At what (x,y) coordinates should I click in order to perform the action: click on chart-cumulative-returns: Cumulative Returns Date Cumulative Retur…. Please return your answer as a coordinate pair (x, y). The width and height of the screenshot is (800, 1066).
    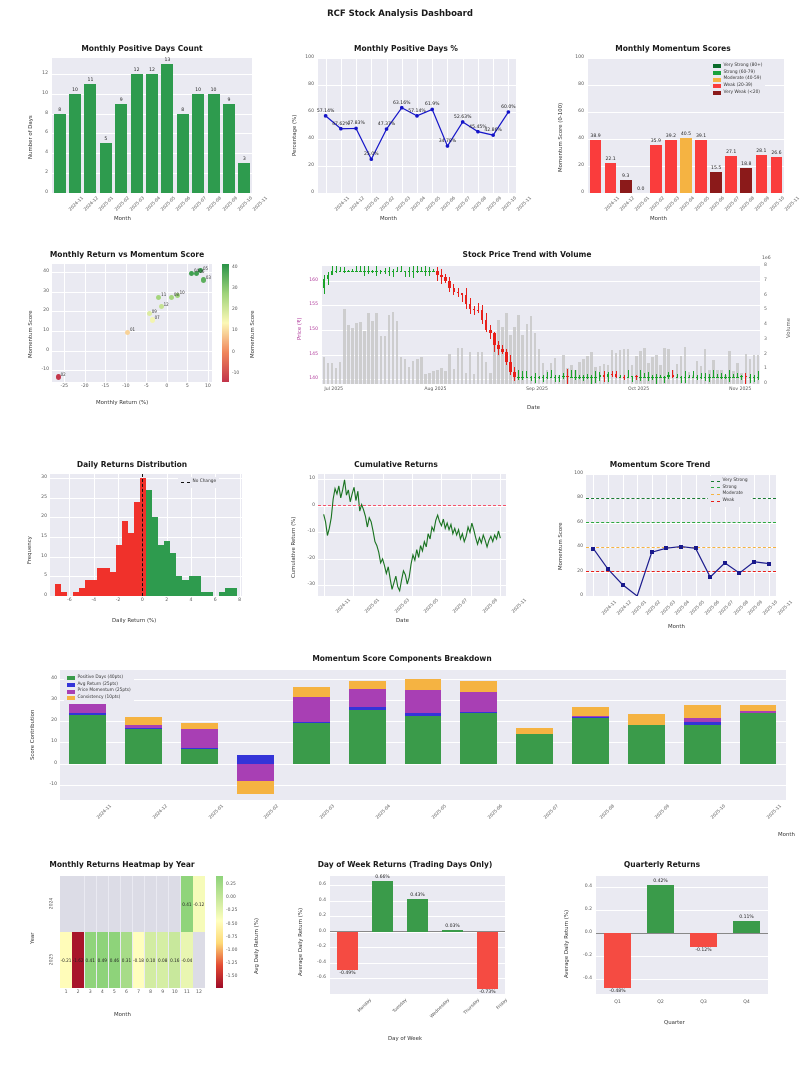
    Looking at the image, I should click on (411, 547).